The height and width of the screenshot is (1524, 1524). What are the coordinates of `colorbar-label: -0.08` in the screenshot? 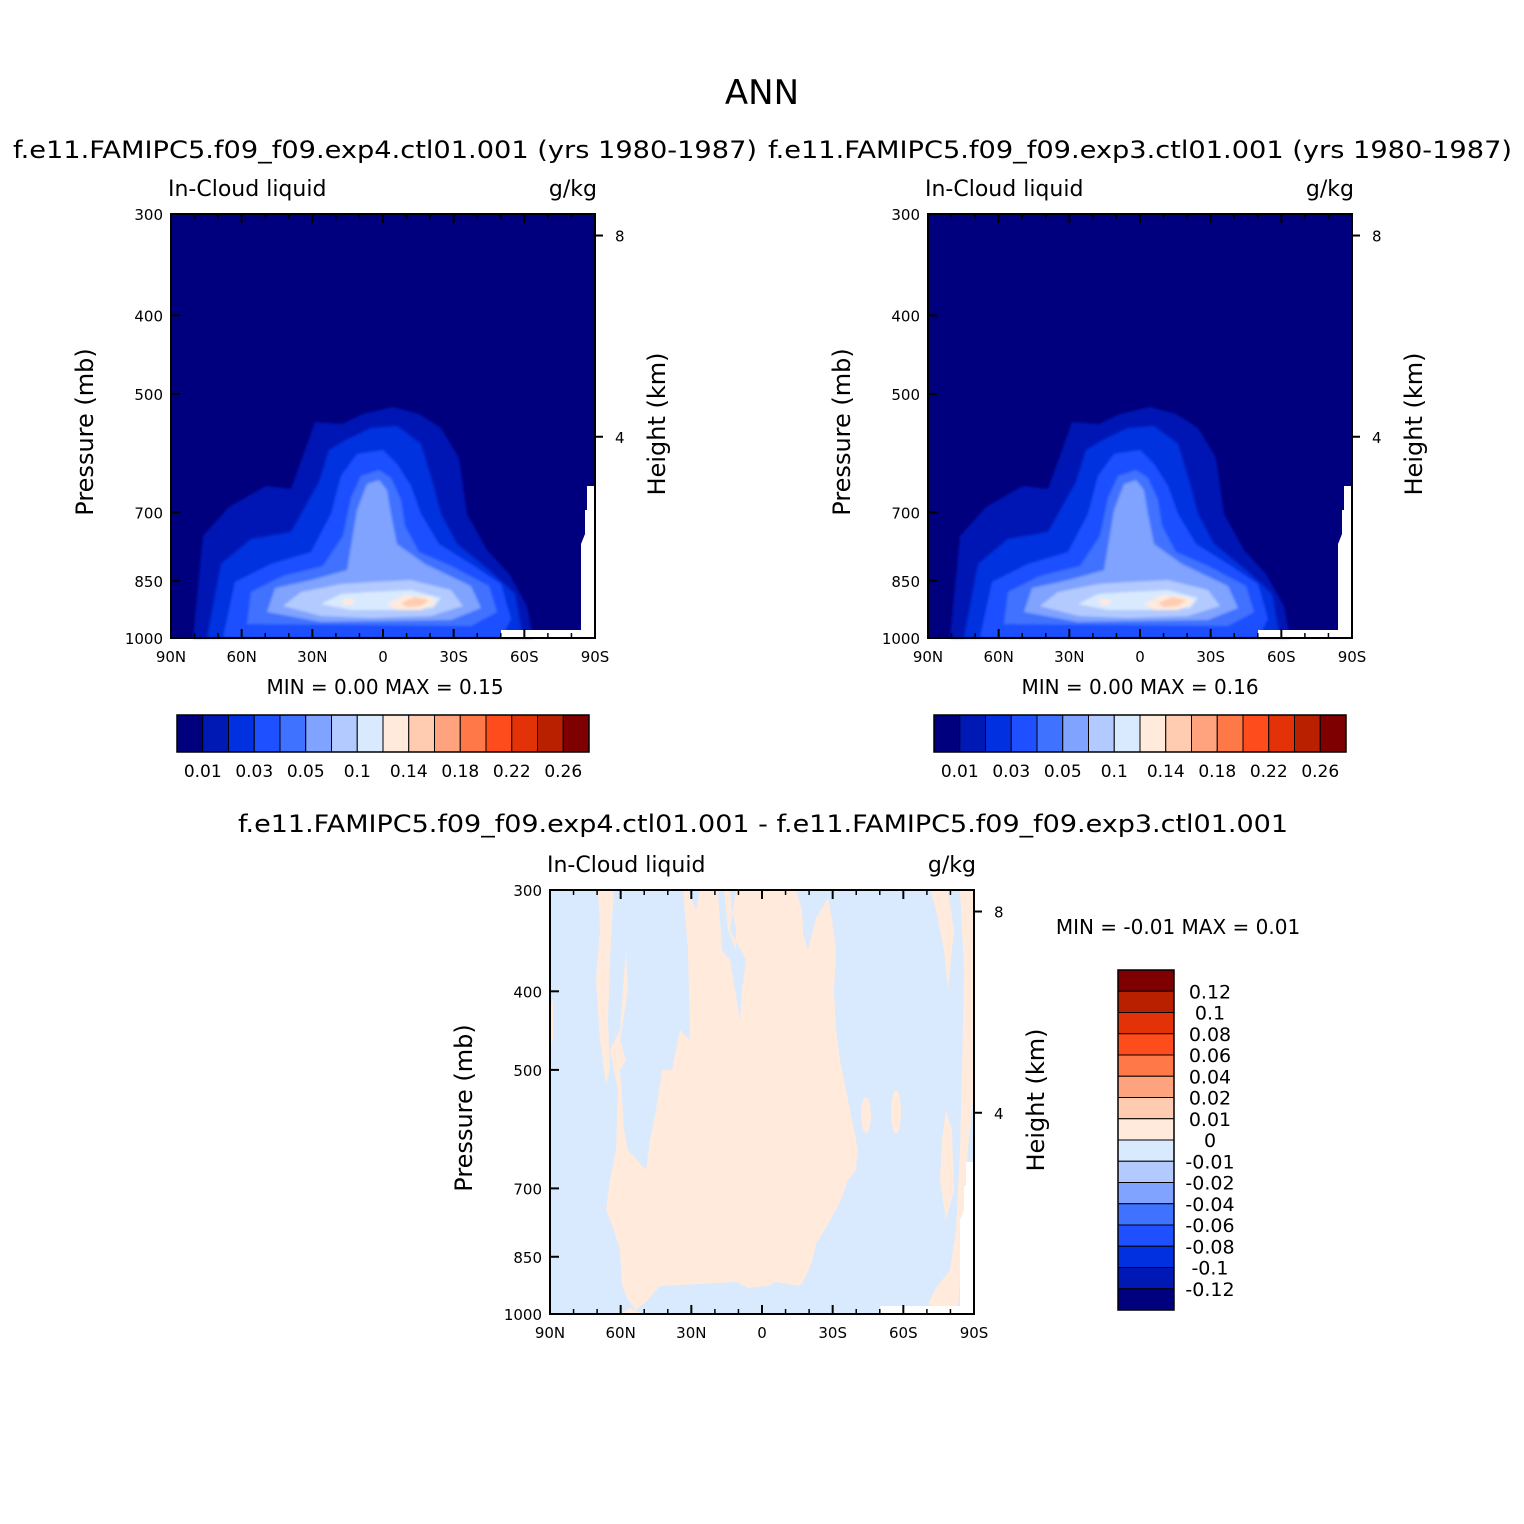 It's located at (1209, 1247).